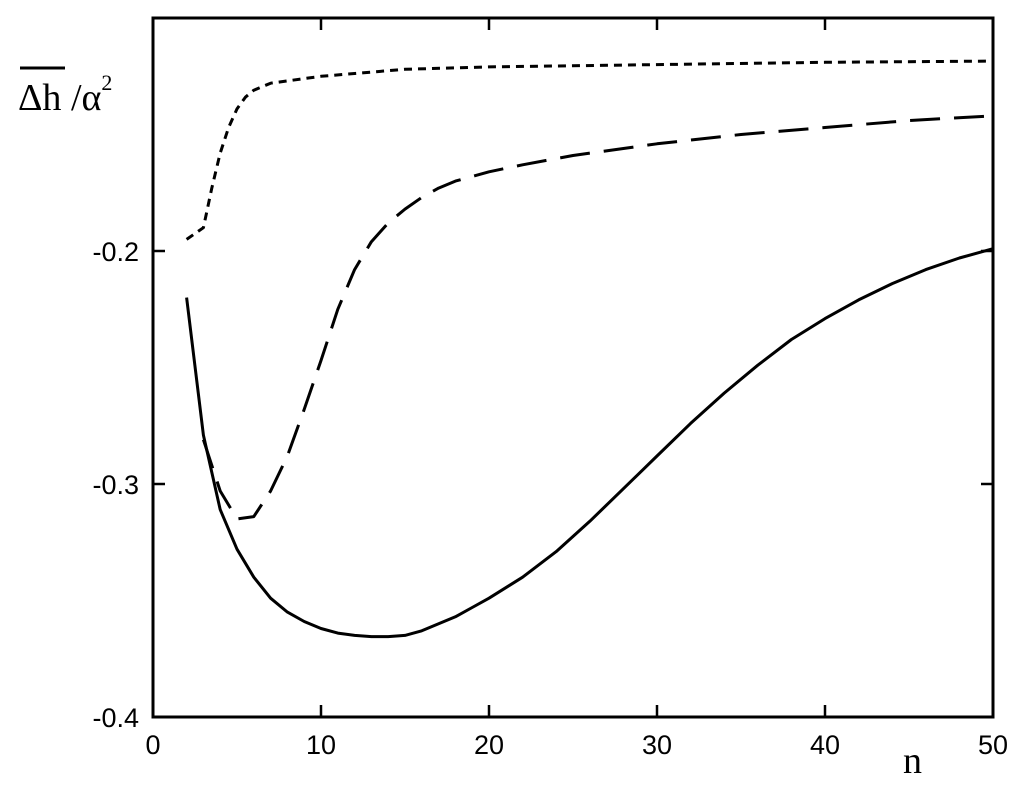 This screenshot has width=1024, height=790. What do you see at coordinates (115, 252) in the screenshot?
I see `y-tick-label-0: -0.2` at bounding box center [115, 252].